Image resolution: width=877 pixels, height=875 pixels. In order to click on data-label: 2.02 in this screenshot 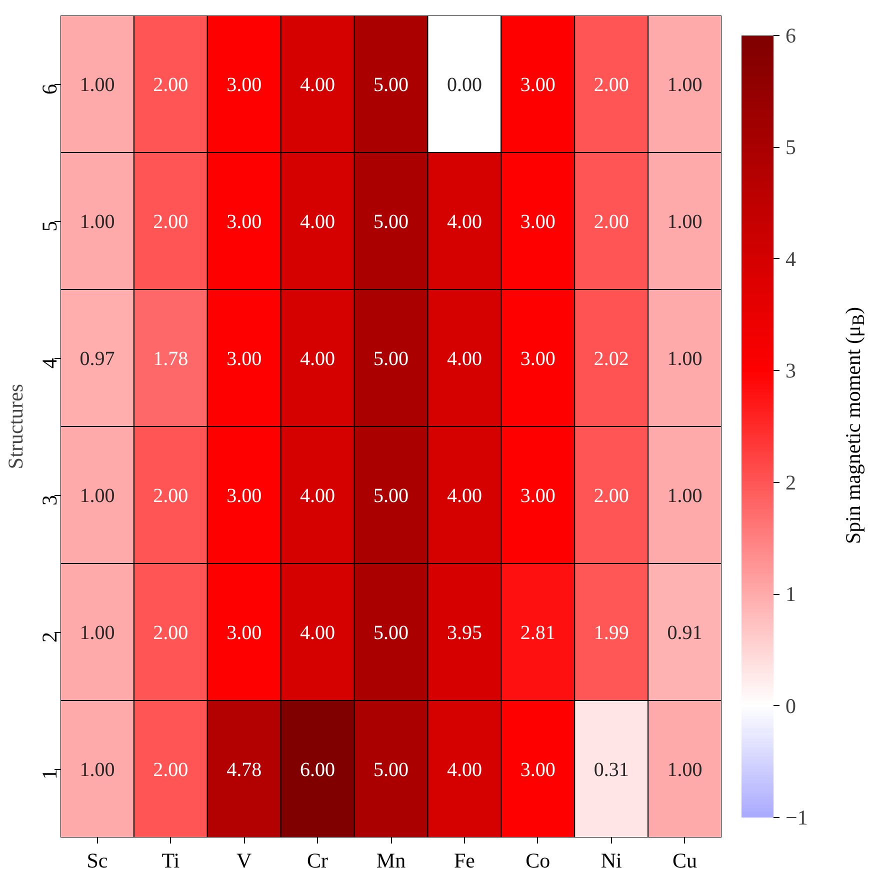, I will do `click(611, 359)`.